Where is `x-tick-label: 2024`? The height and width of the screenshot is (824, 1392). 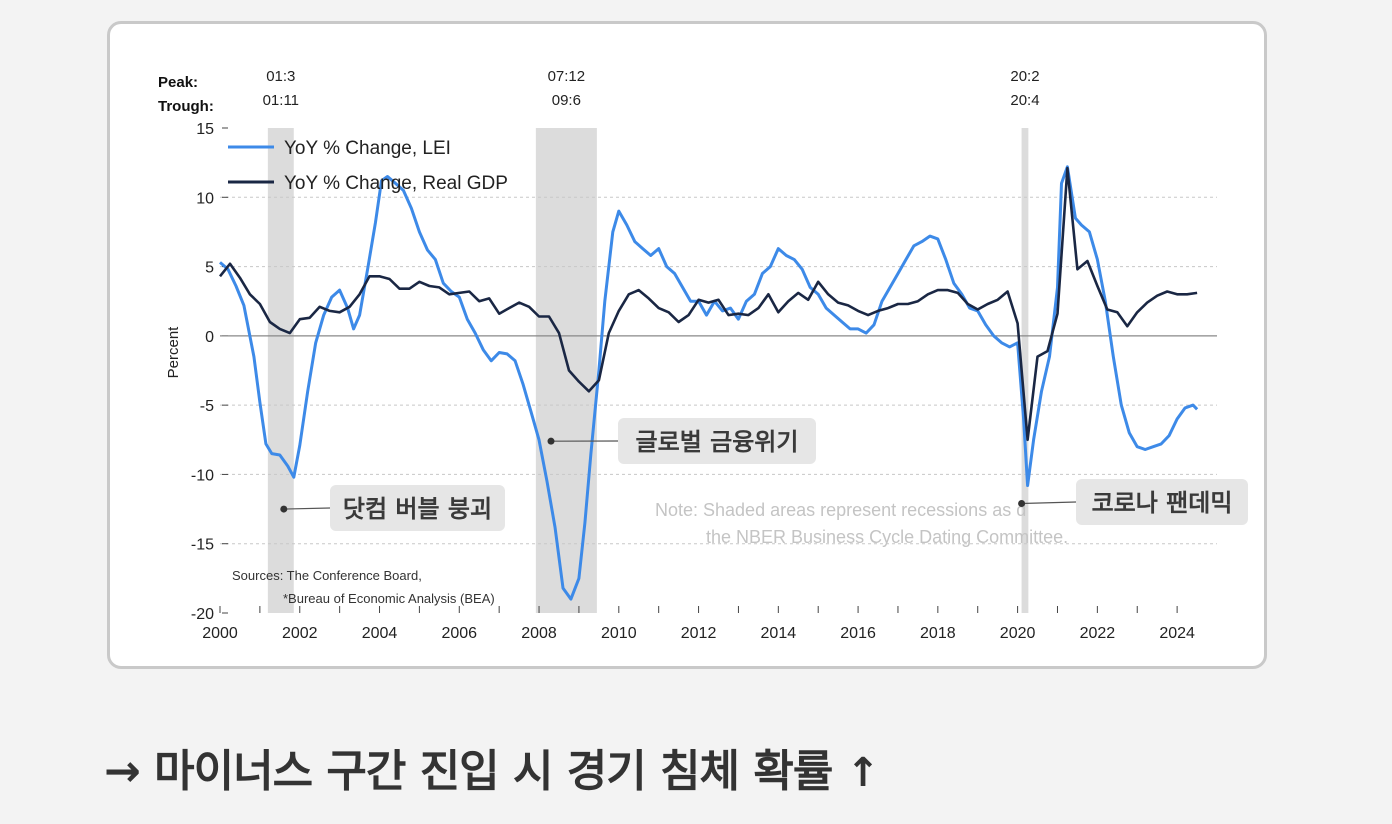 x-tick-label: 2024 is located at coordinates (1177, 633).